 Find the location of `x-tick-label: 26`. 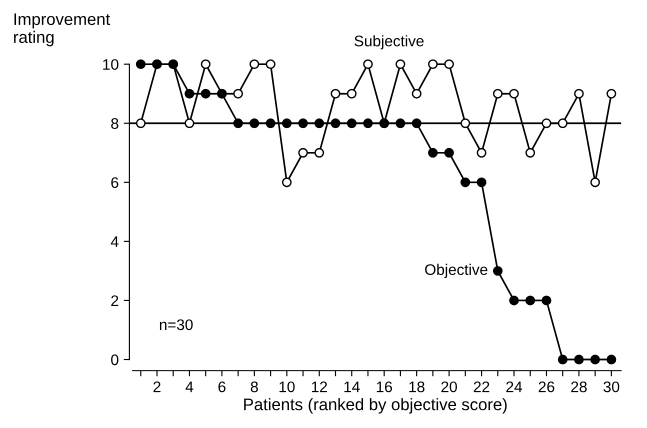

x-tick-label: 26 is located at coordinates (546, 386).